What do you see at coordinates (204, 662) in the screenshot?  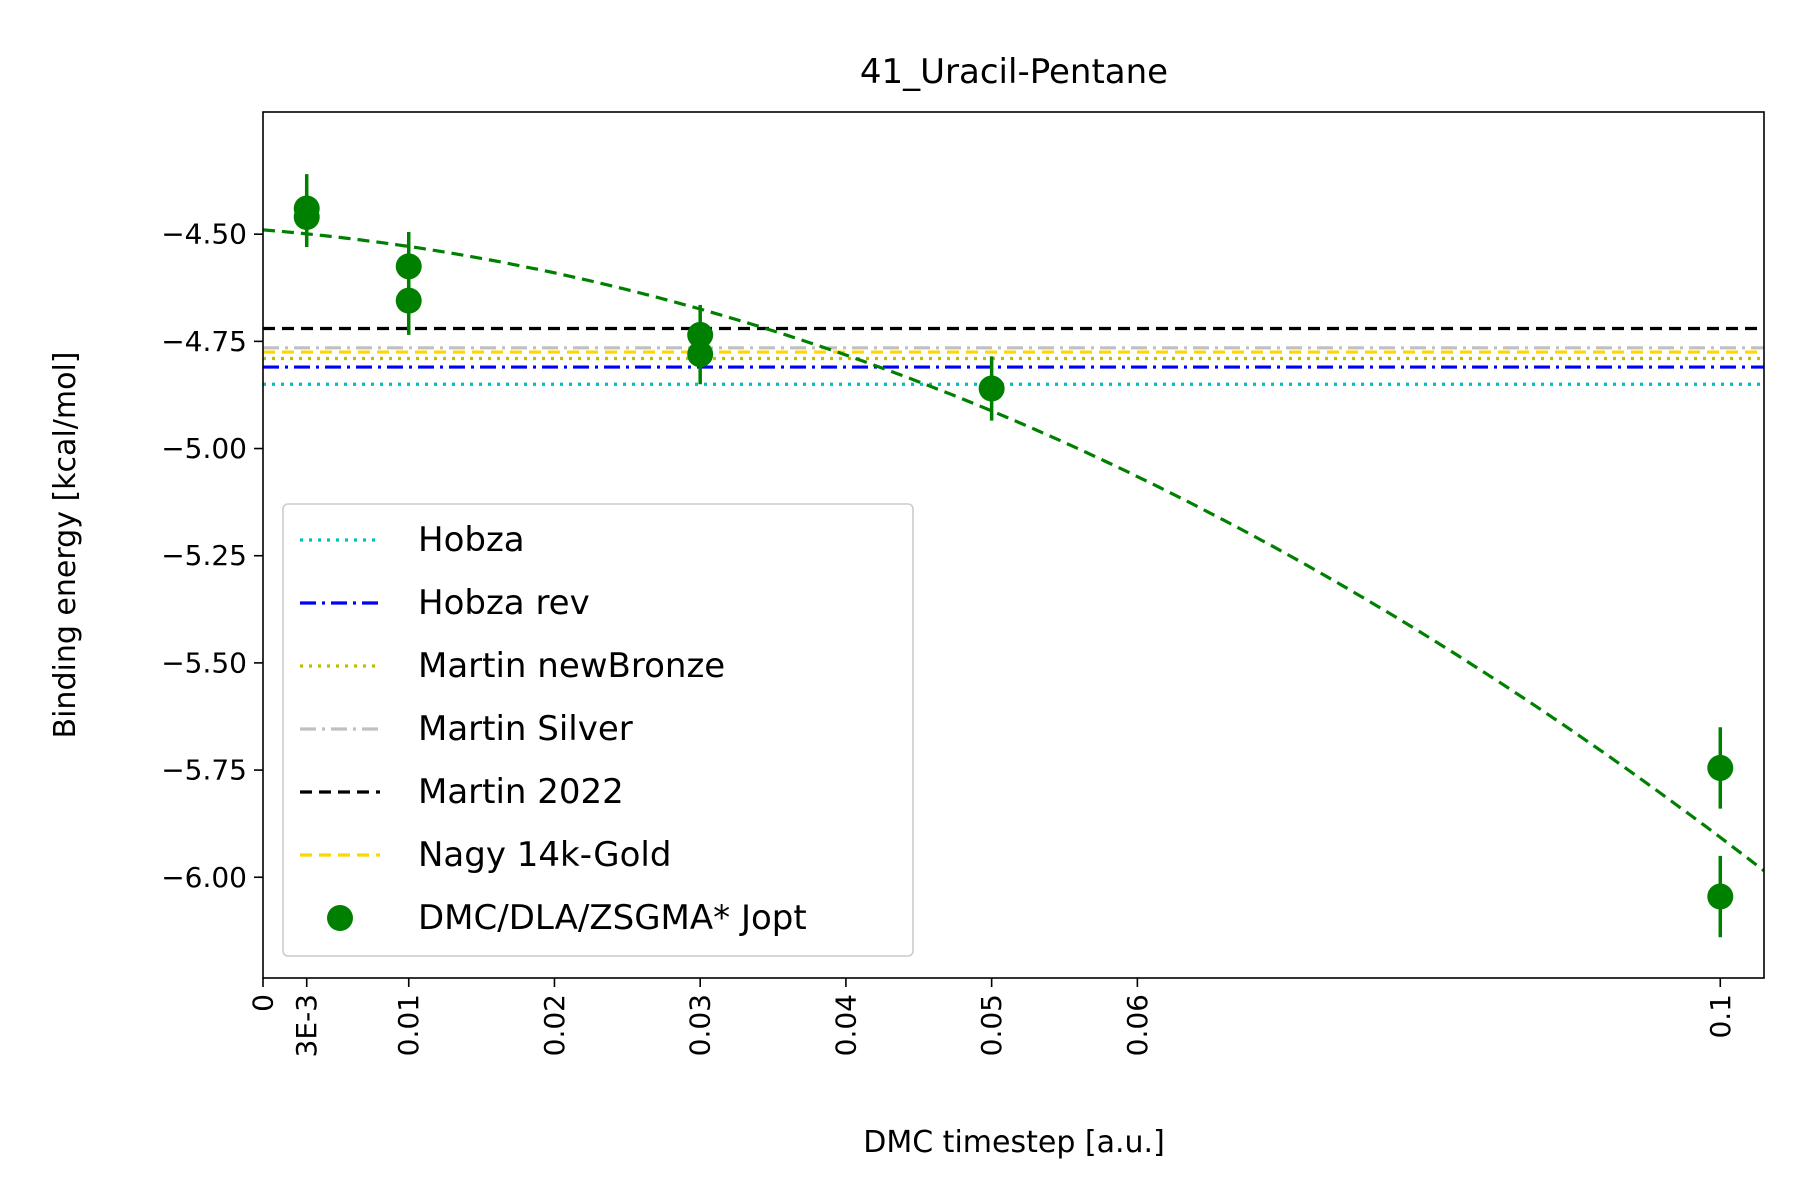 I see `y-tick-label: −5.50` at bounding box center [204, 662].